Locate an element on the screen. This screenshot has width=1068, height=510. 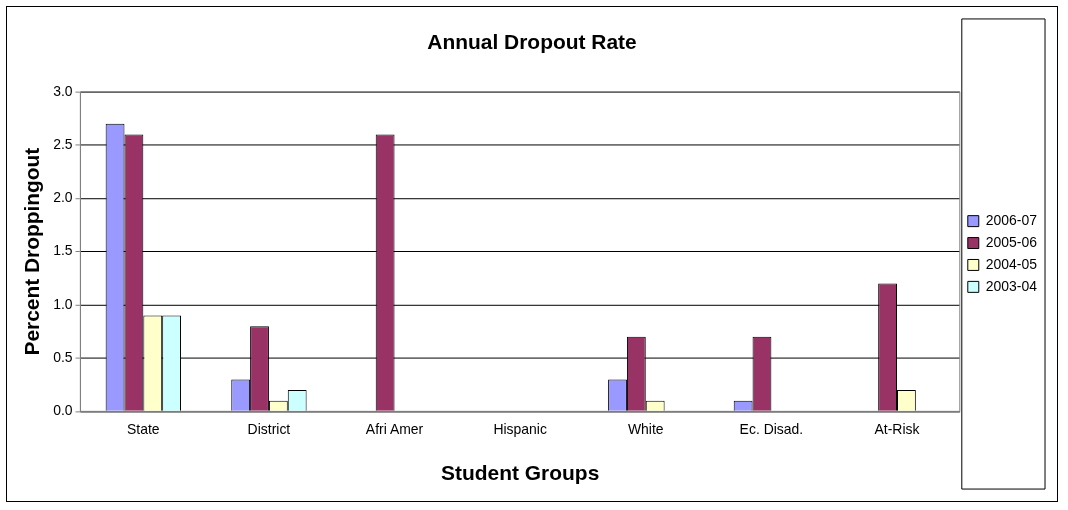
y-axis-title: Percent Droppingout is located at coordinates (32, 251).